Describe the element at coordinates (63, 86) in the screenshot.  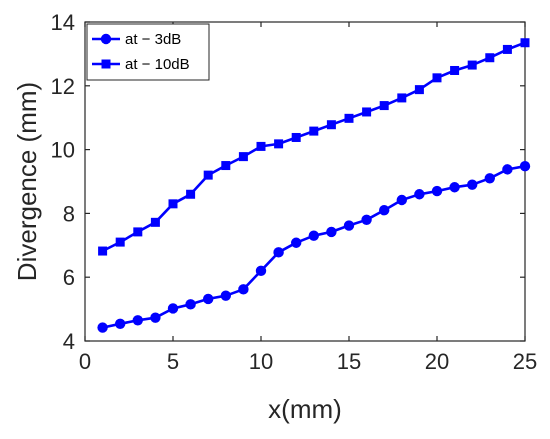
I see `y-tick-label: 12` at that location.